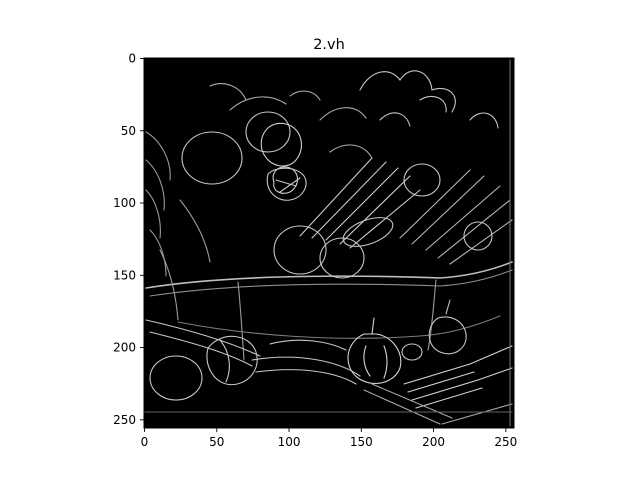 The image size is (640, 480). I want to click on y-tick-label: 100, so click(124, 203).